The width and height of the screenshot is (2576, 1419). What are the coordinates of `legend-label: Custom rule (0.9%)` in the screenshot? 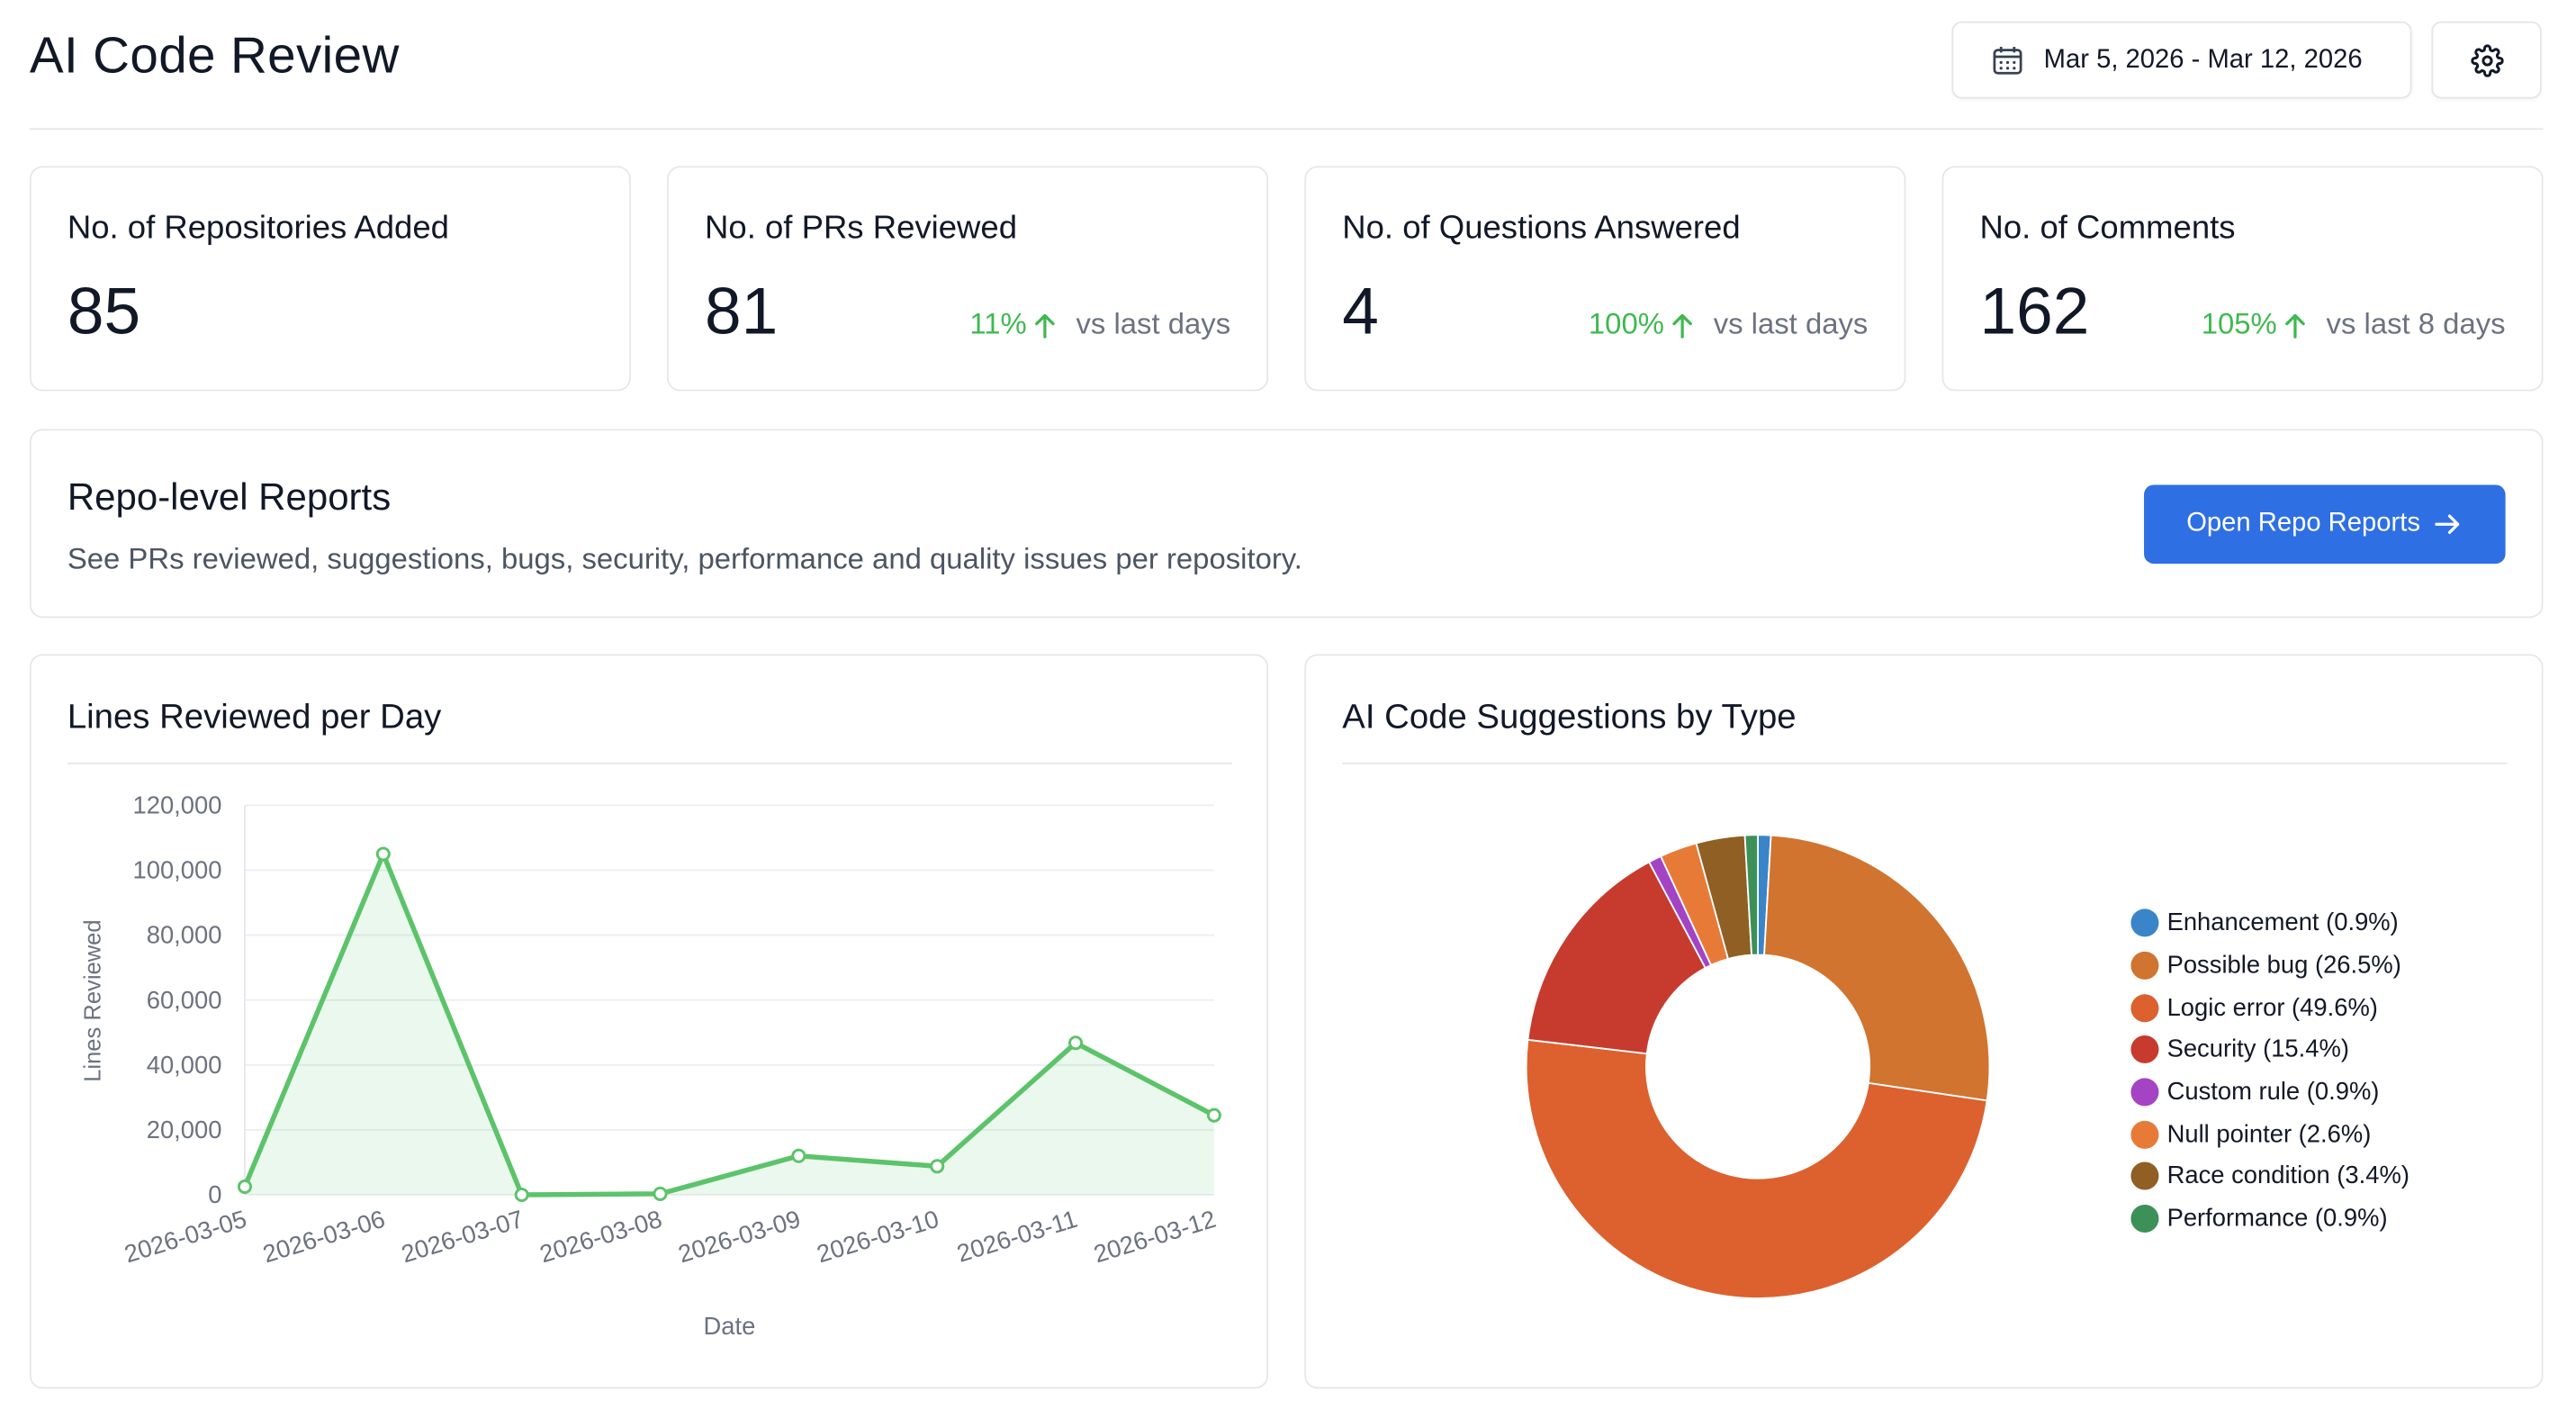 It's located at (2273, 1092).